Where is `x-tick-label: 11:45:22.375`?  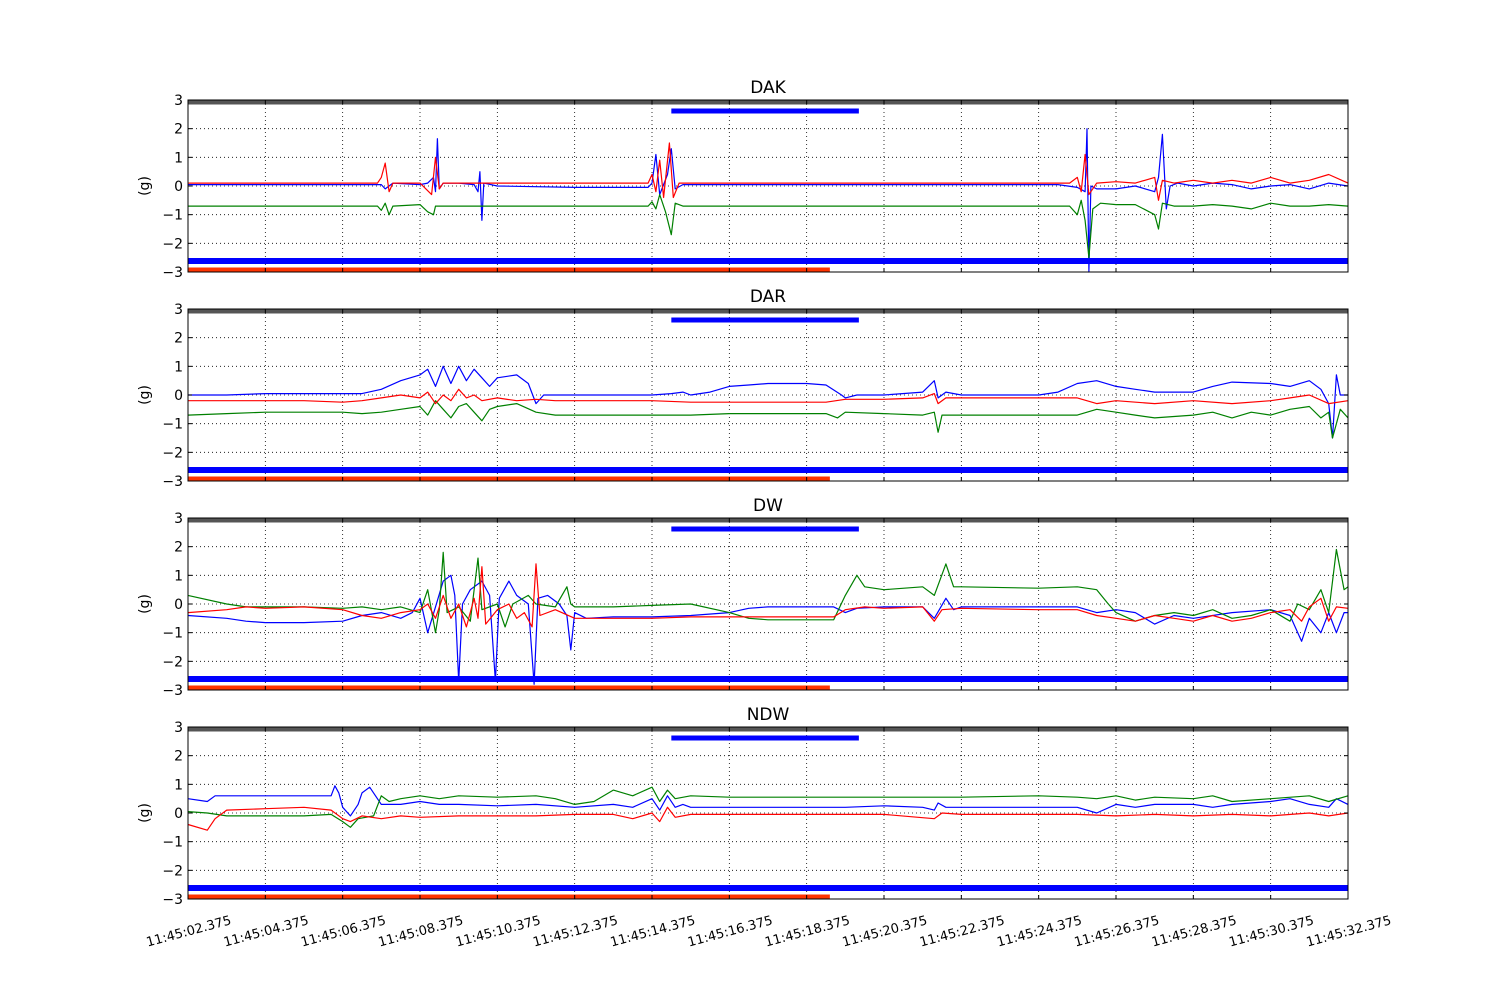
x-tick-label: 11:45:22.375 is located at coordinates (962, 931).